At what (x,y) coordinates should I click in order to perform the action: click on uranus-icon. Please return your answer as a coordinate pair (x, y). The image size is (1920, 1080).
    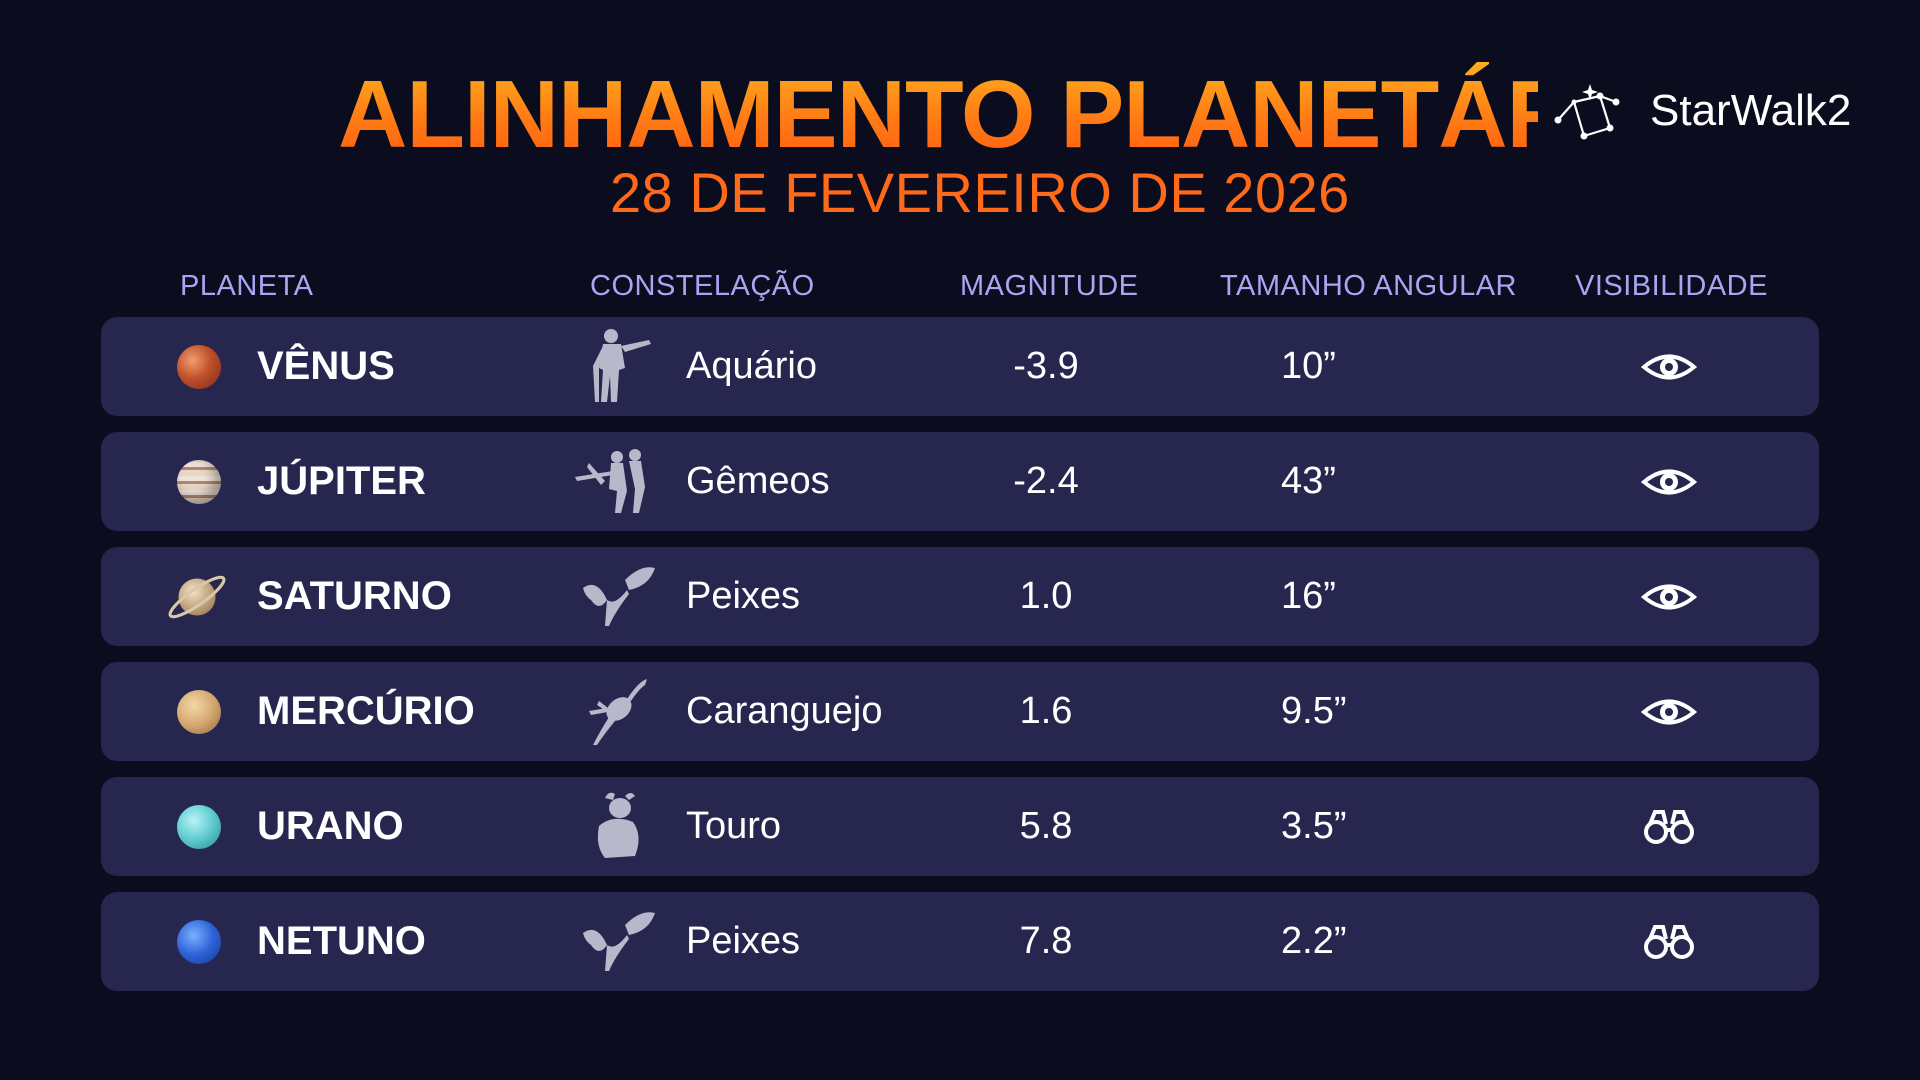
    Looking at the image, I should click on (199, 827).